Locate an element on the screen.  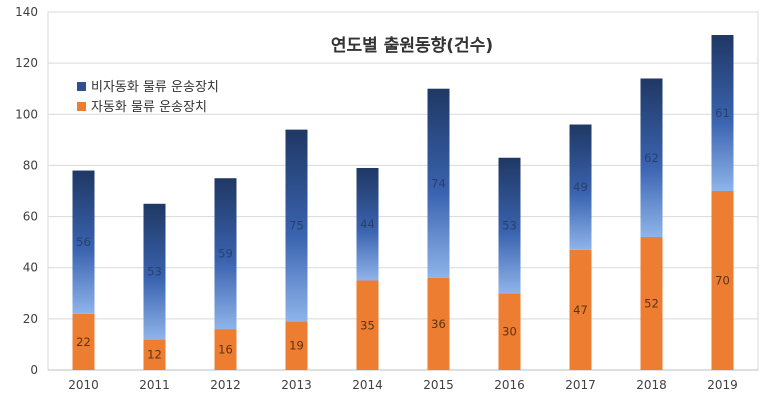
x-tick-label: 2016 is located at coordinates (509, 385).